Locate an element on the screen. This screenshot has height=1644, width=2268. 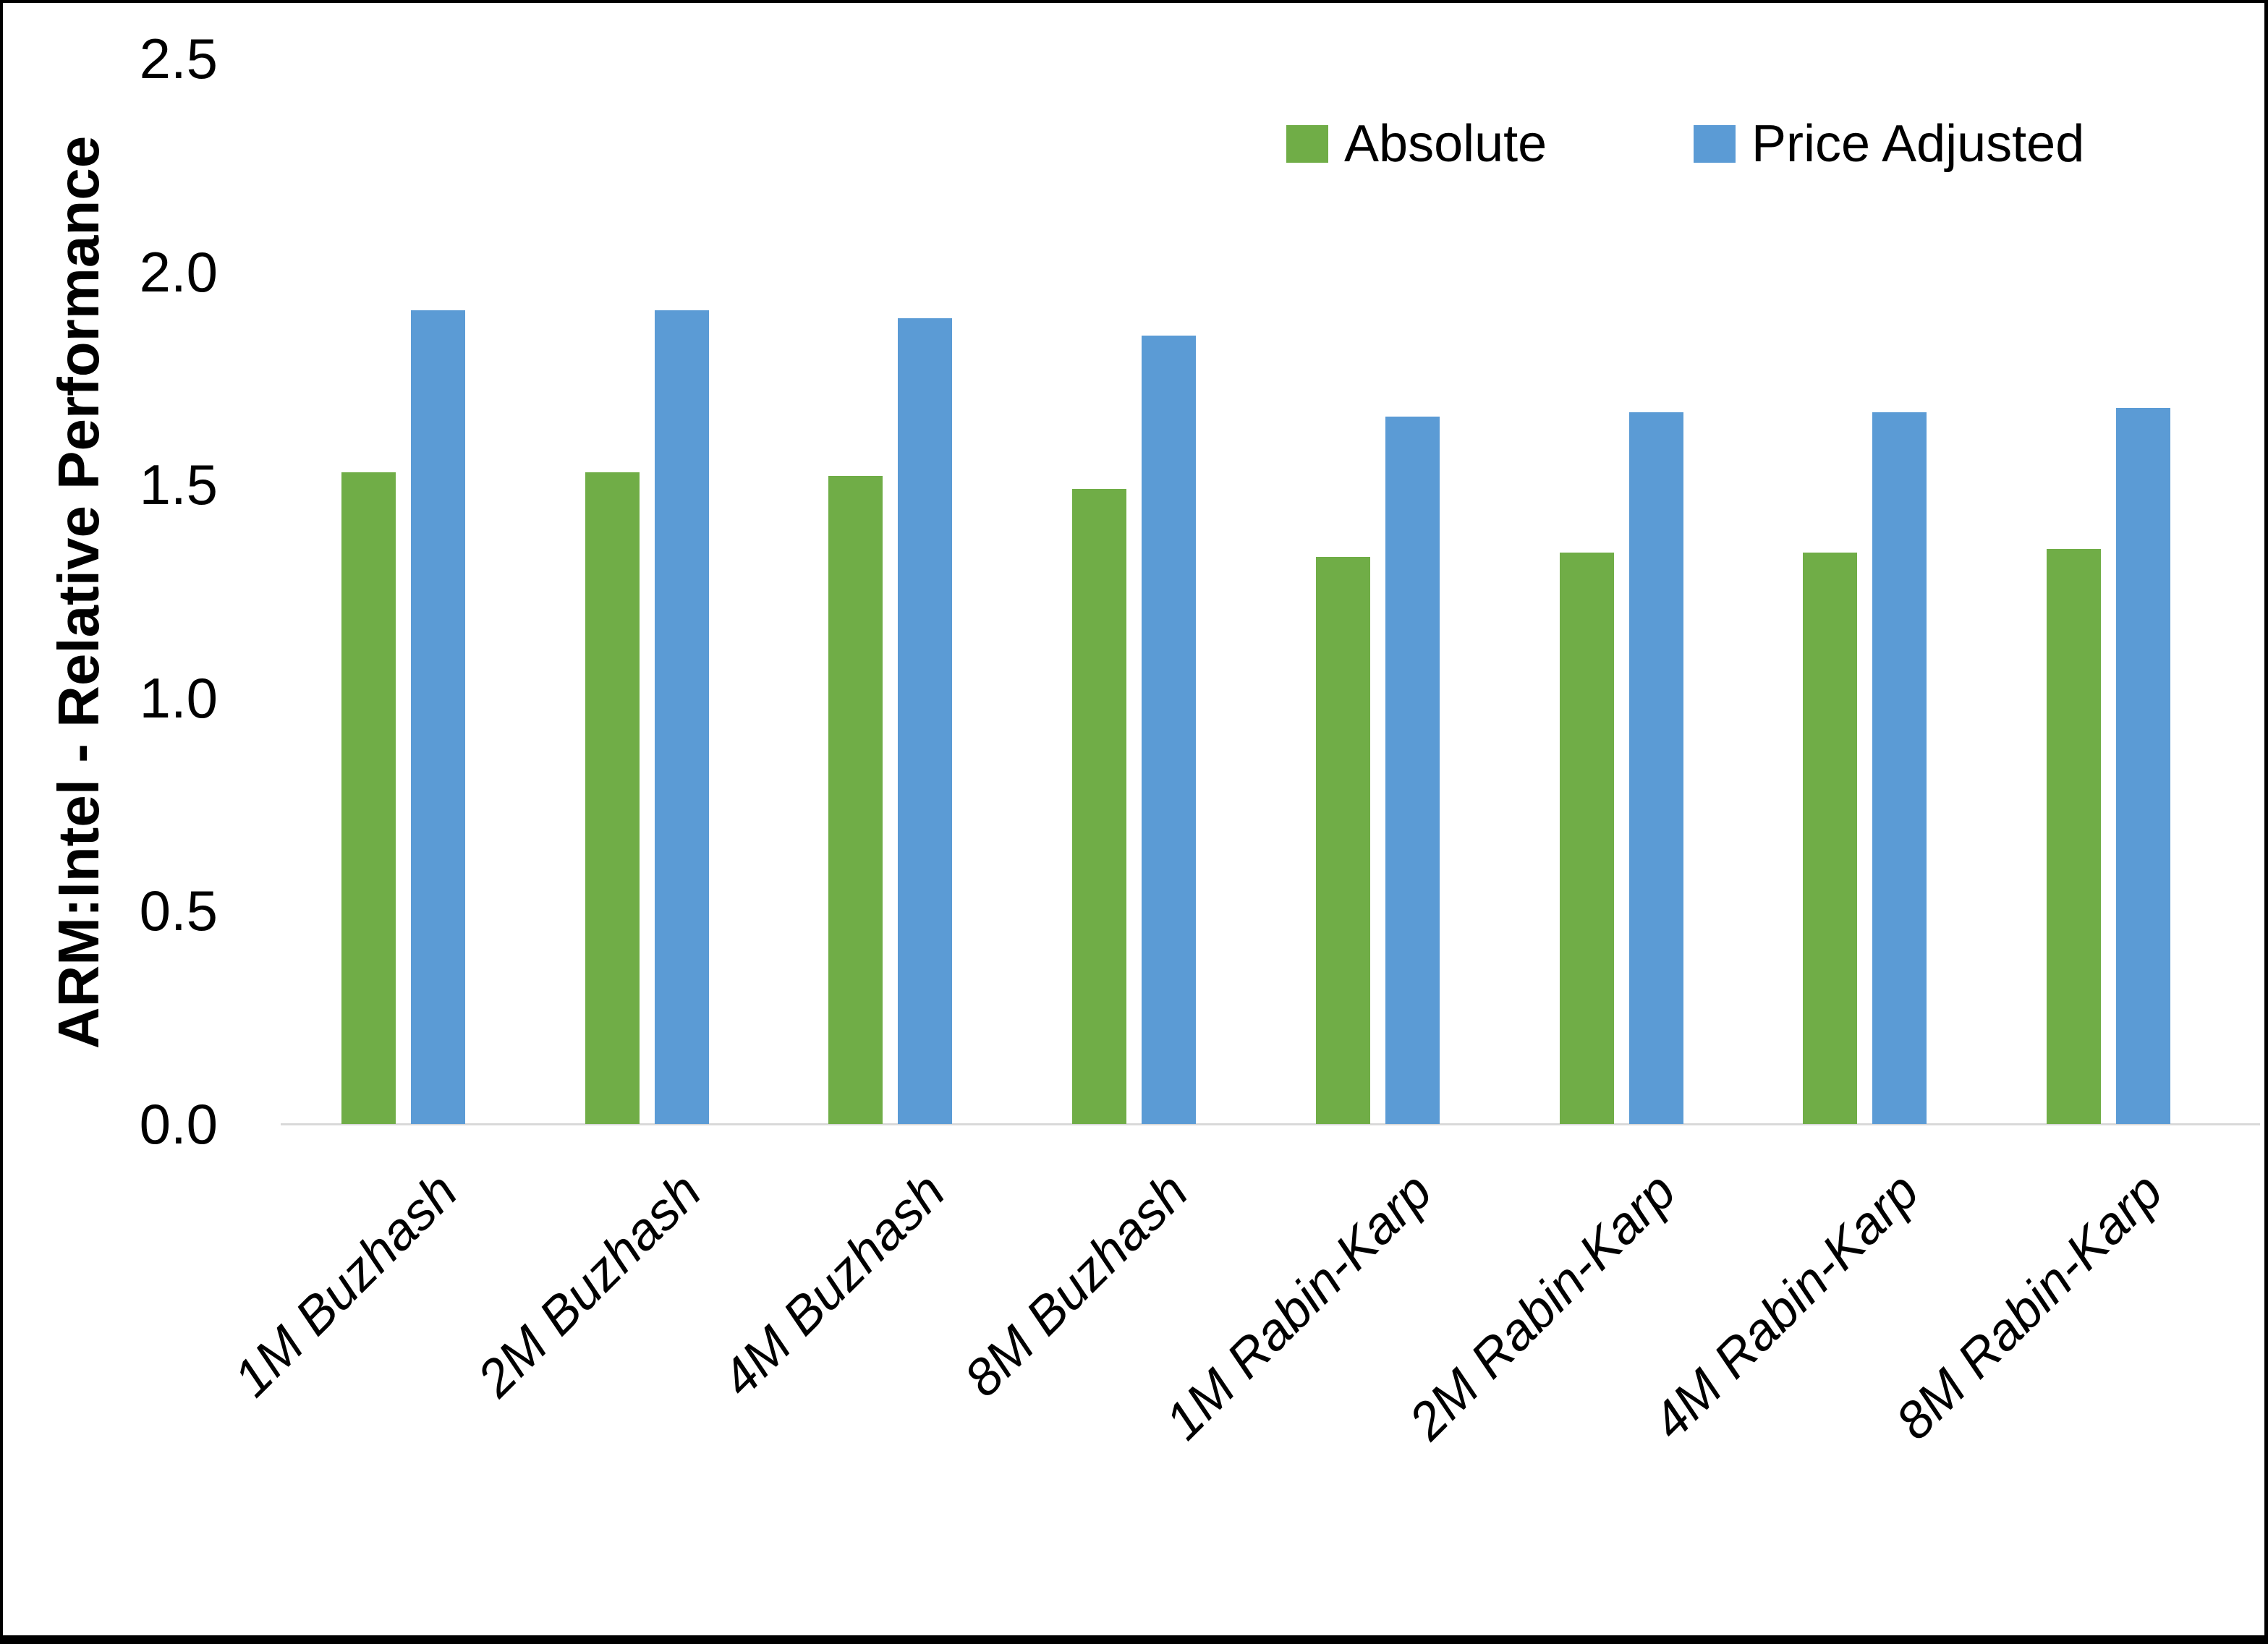
legend-label-absolute: Absolute is located at coordinates (1445, 144).